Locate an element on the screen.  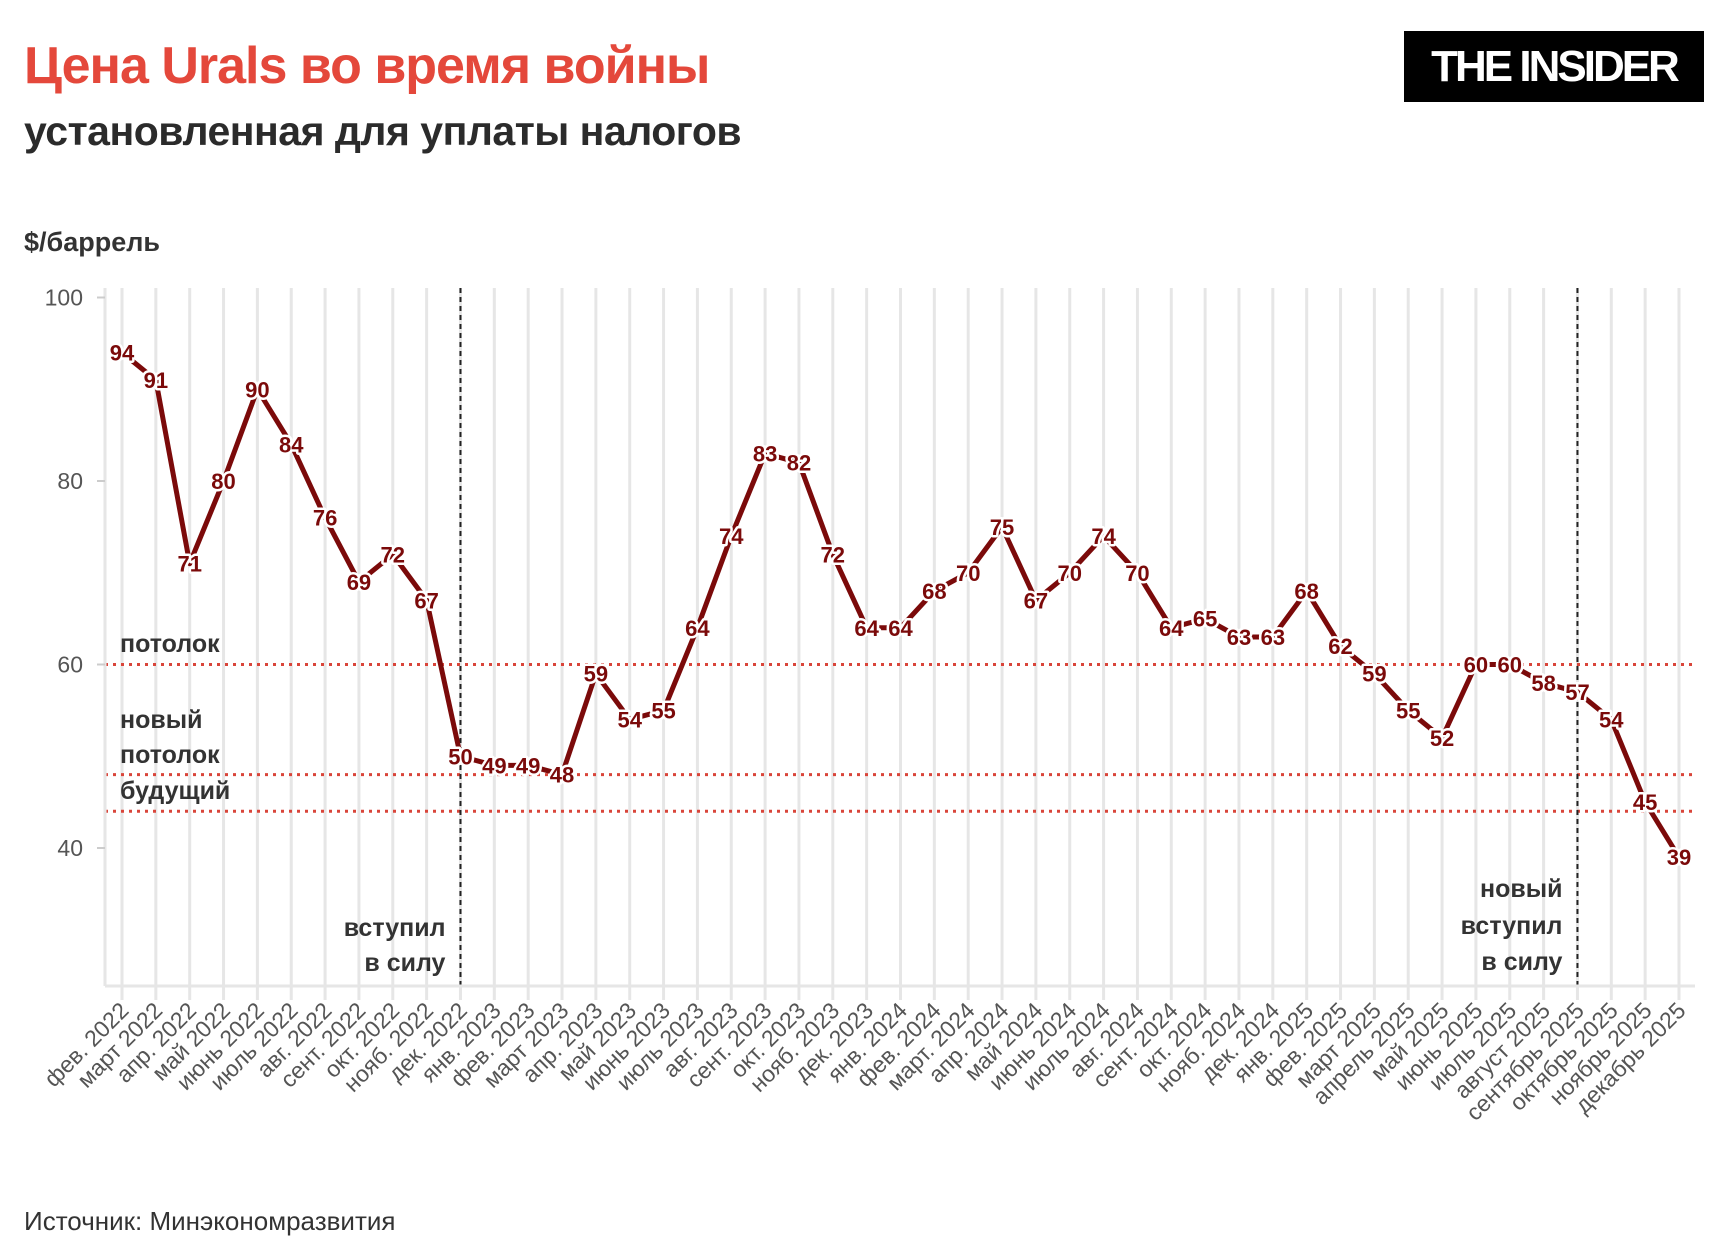
data-label: 94 is located at coordinates (122, 353).